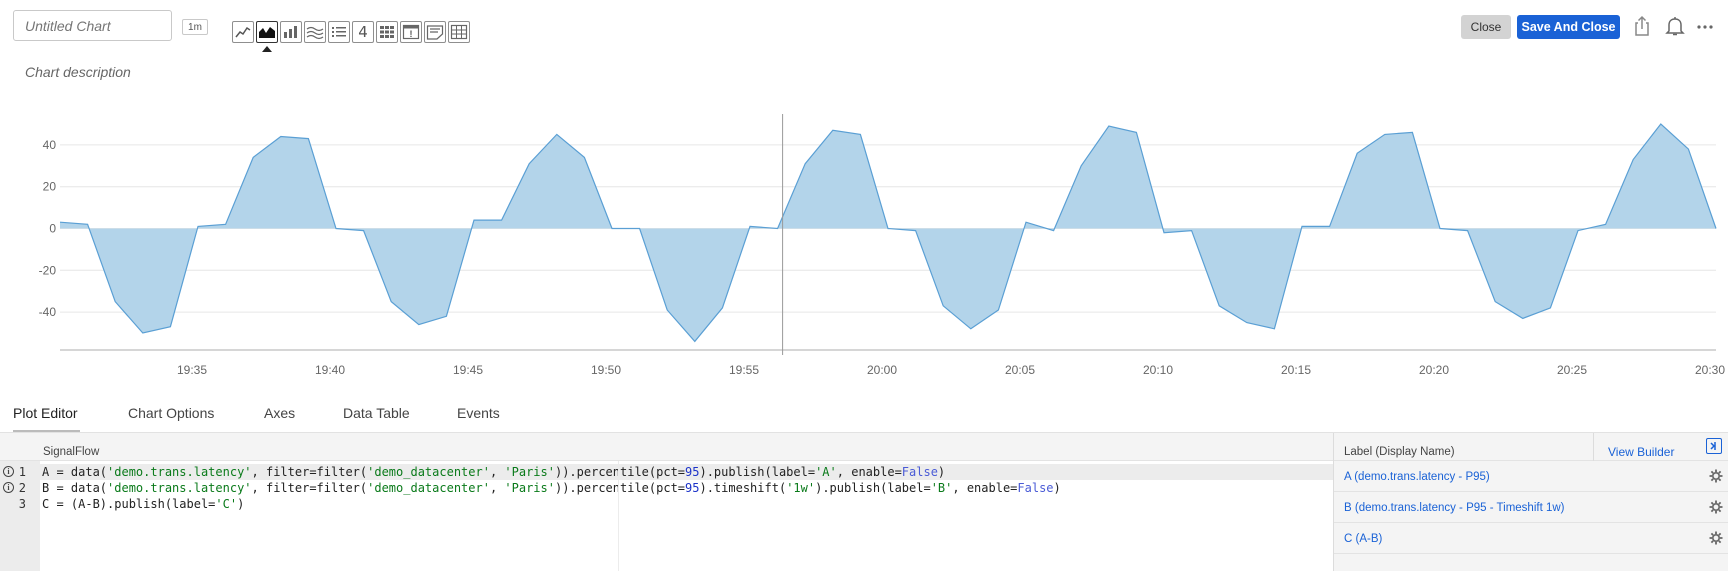  What do you see at coordinates (243, 32) in the screenshot?
I see `line-chart-icon` at bounding box center [243, 32].